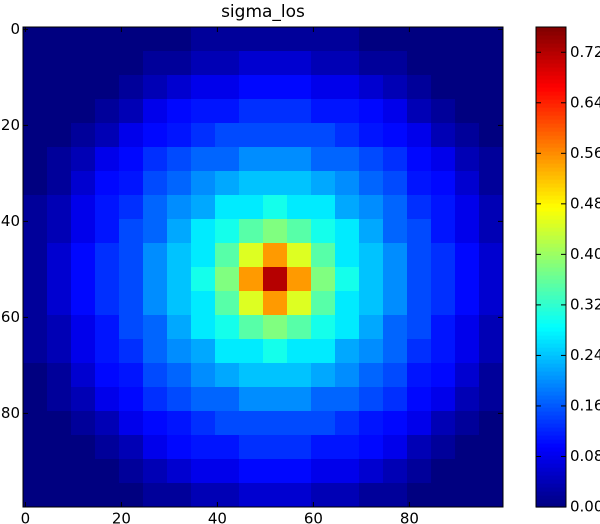 The height and width of the screenshot is (524, 600). I want to click on colorbar-tick-label: 0.48, so click(585, 203).